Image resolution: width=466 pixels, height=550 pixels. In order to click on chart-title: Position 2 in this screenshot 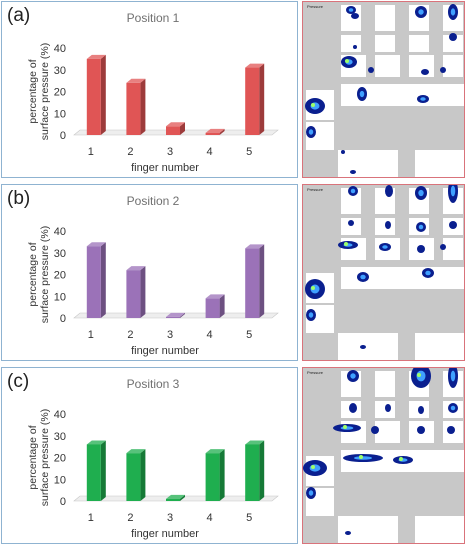, I will do `click(153, 201)`.